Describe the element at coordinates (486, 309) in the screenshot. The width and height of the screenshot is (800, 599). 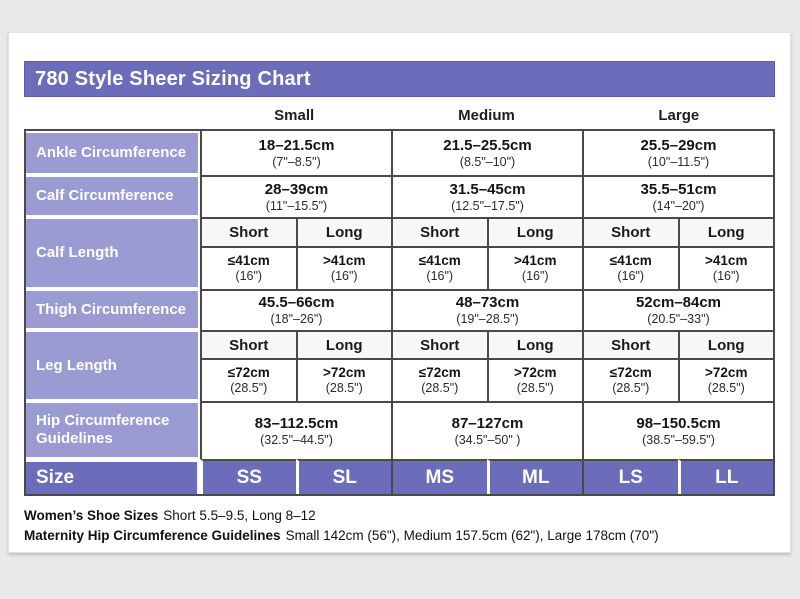
I see `thigh-medium-cell: 48–73cm (19"–28.5")` at that location.